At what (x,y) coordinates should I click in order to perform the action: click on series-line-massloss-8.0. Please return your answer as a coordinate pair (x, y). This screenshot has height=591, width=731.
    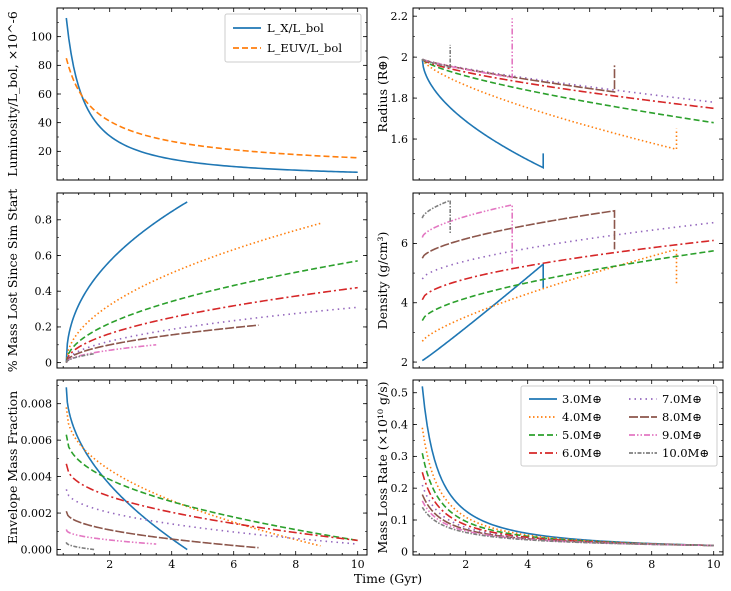
    Looking at the image, I should click on (162, 343).